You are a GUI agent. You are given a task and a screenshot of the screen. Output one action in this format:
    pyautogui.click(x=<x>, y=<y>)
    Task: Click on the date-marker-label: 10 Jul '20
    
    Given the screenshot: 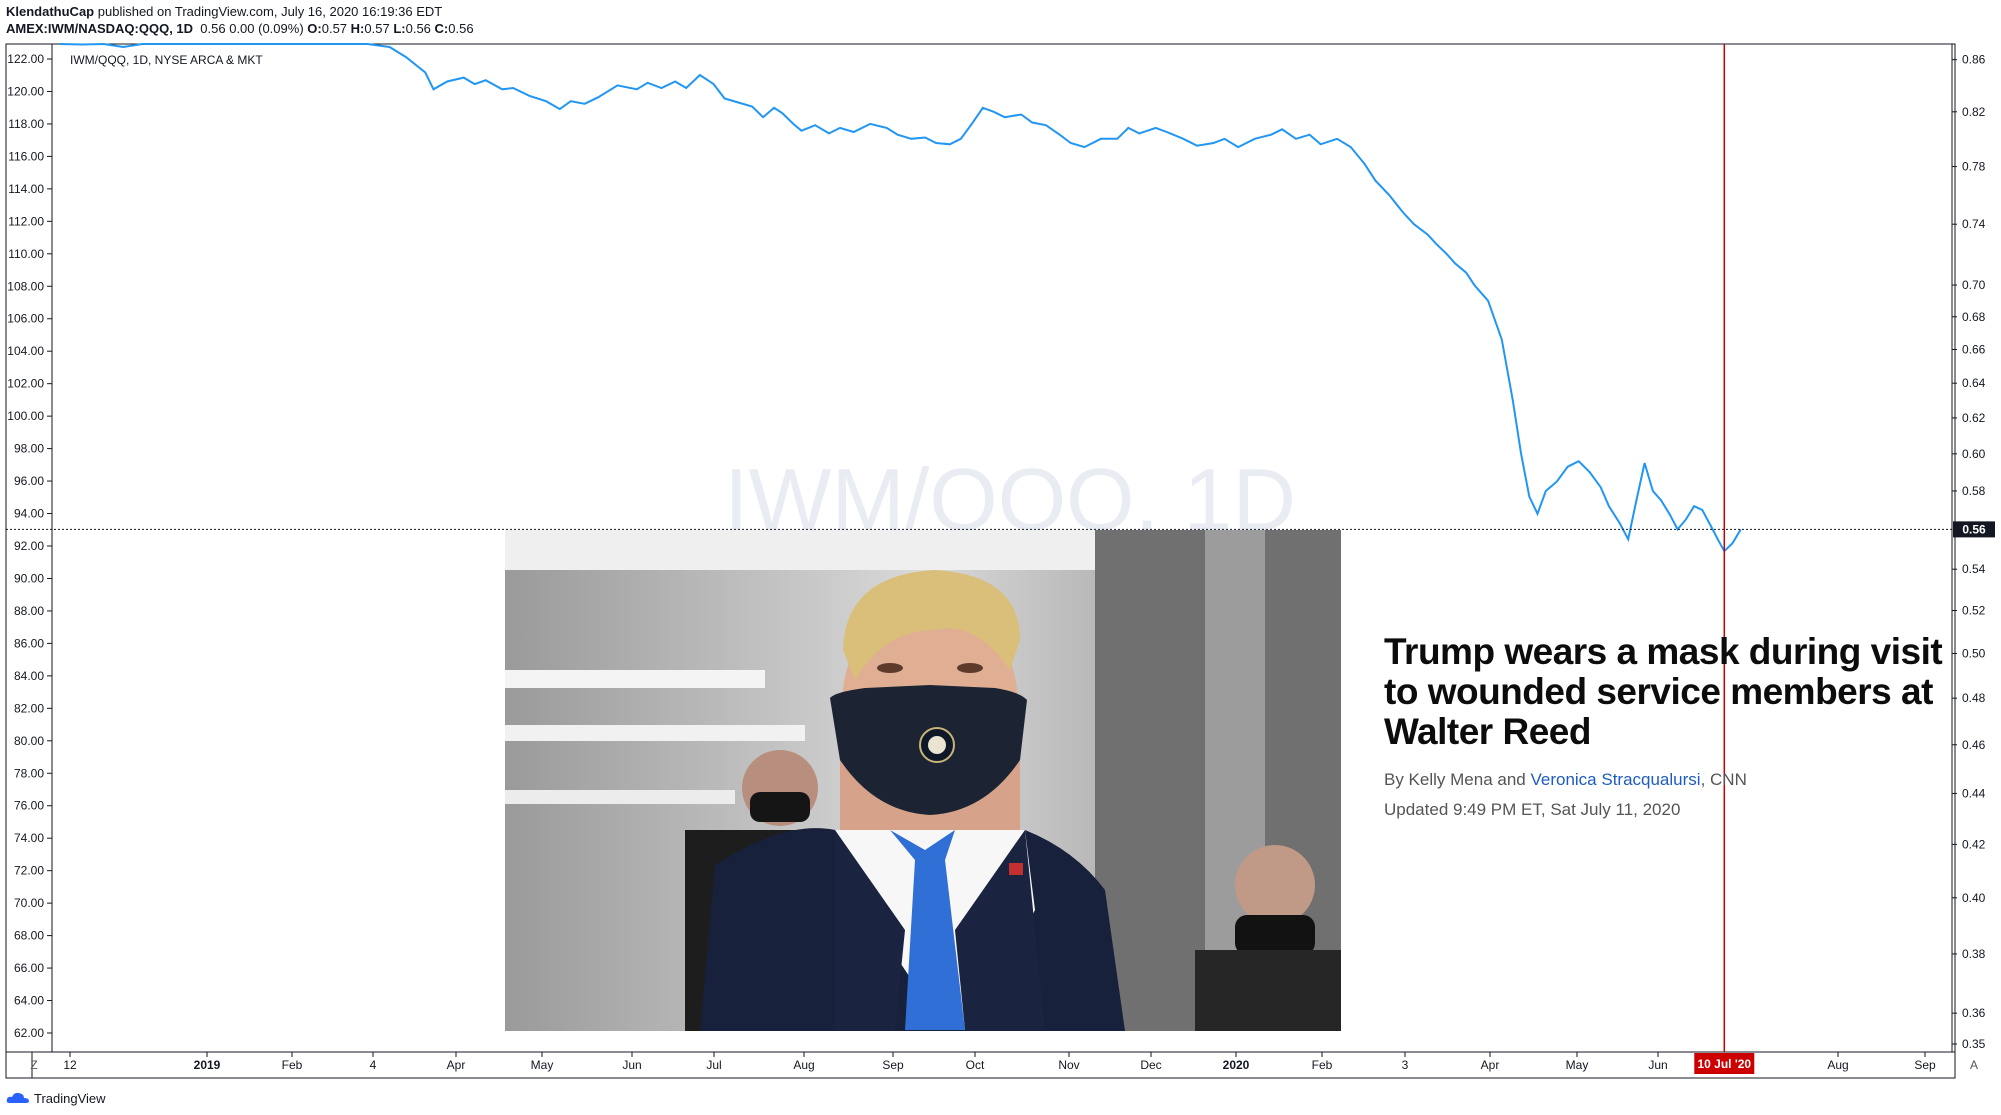 What is the action you would take?
    pyautogui.click(x=1725, y=1064)
    